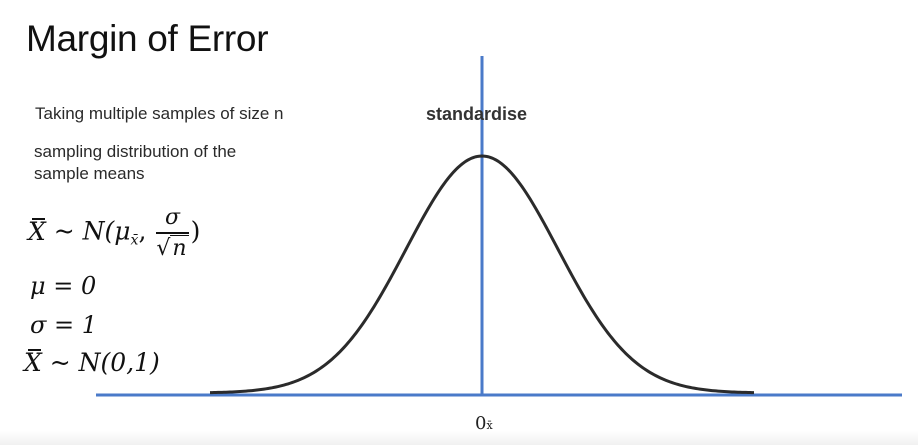 The image size is (918, 445). What do you see at coordinates (489, 425) in the screenshot?
I see `zero-tick-subscript: x̄` at bounding box center [489, 425].